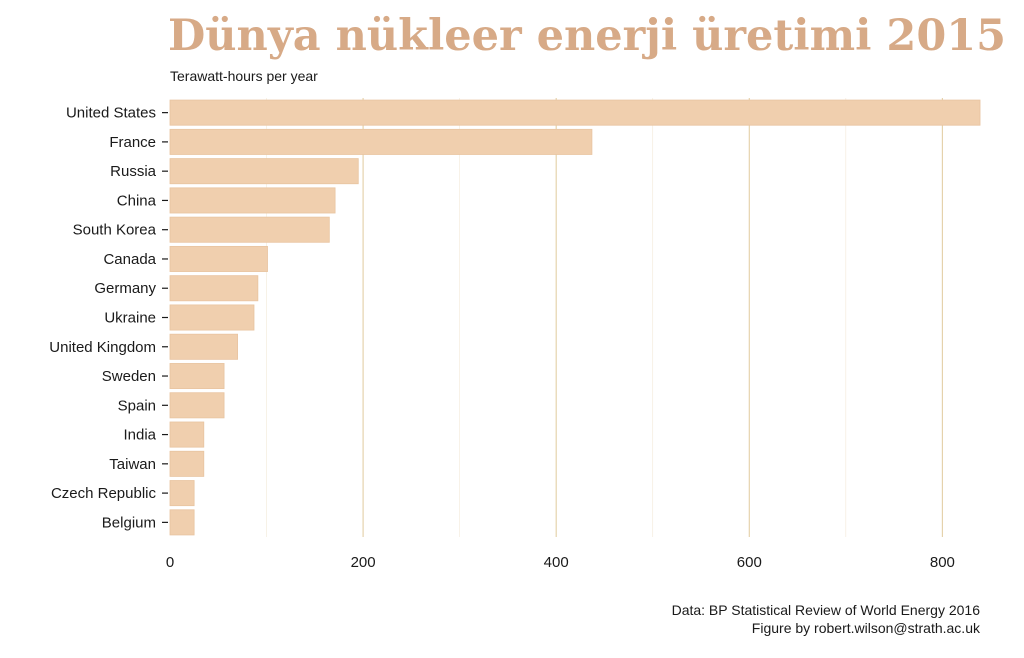 This screenshot has height=658, width=1024. What do you see at coordinates (942, 562) in the screenshot?
I see `x-tick-label: 800` at bounding box center [942, 562].